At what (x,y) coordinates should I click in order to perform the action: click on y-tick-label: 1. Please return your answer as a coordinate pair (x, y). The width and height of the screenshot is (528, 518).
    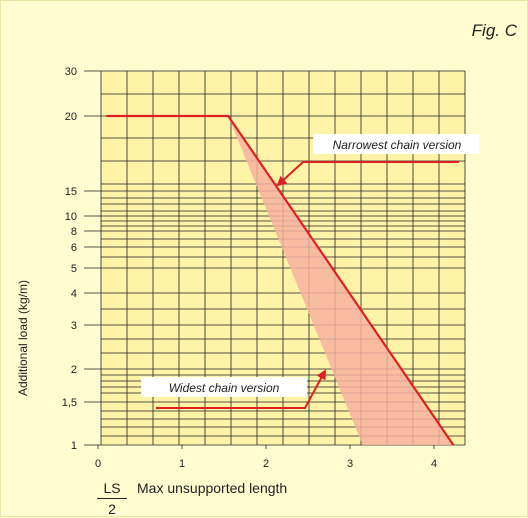
    Looking at the image, I should click on (74, 446).